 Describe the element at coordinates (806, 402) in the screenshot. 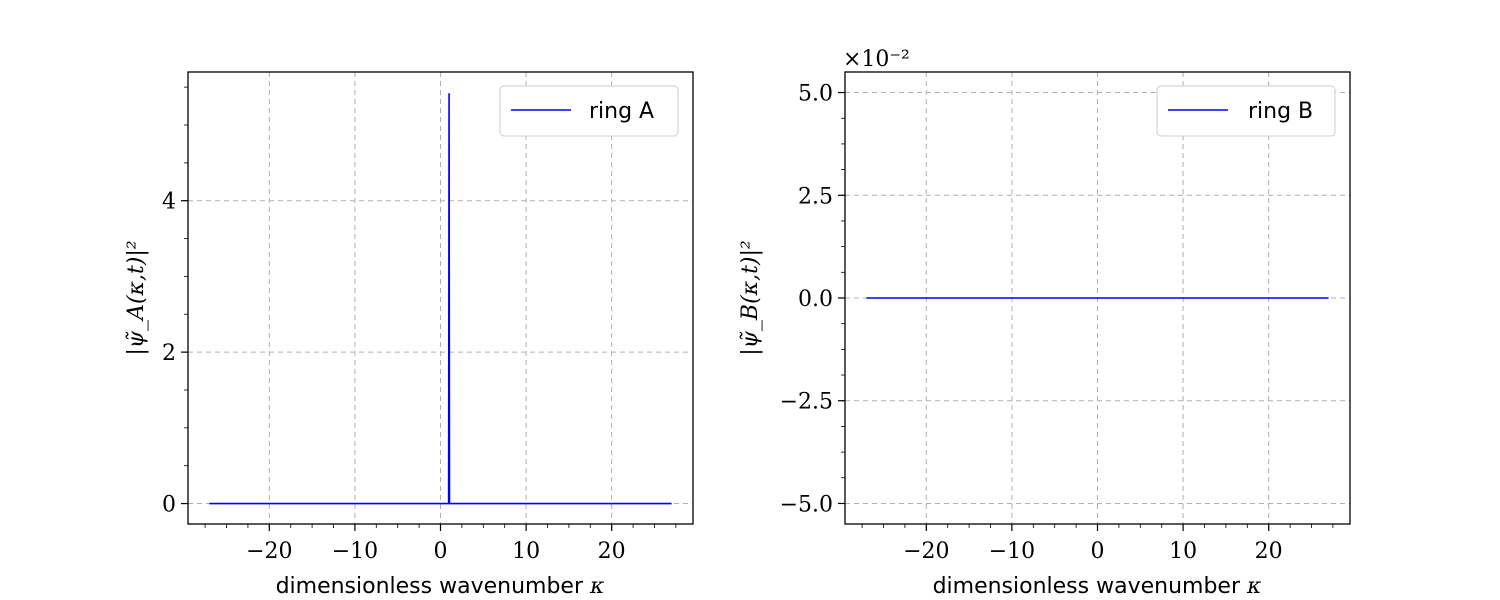

I see `y-tick-label: −2.5` at that location.